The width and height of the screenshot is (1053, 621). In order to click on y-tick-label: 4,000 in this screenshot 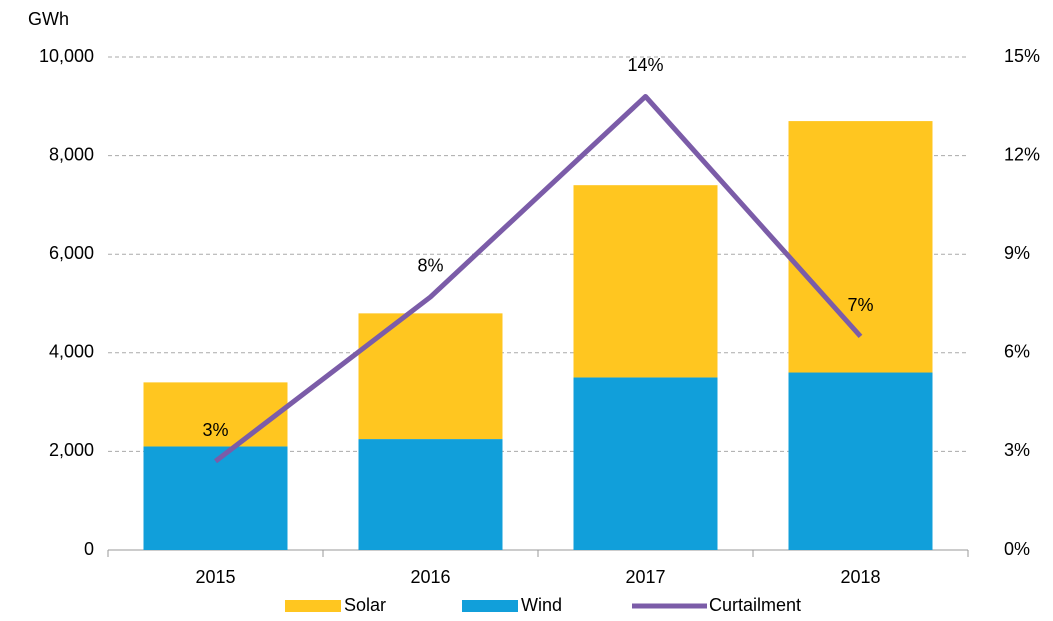, I will do `click(71, 352)`.